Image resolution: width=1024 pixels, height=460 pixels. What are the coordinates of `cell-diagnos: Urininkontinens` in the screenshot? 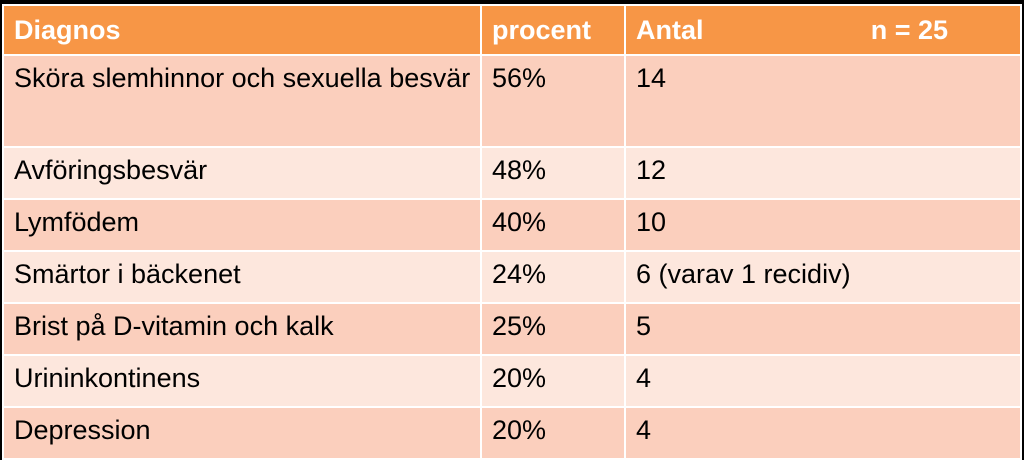 It's located at (242, 381).